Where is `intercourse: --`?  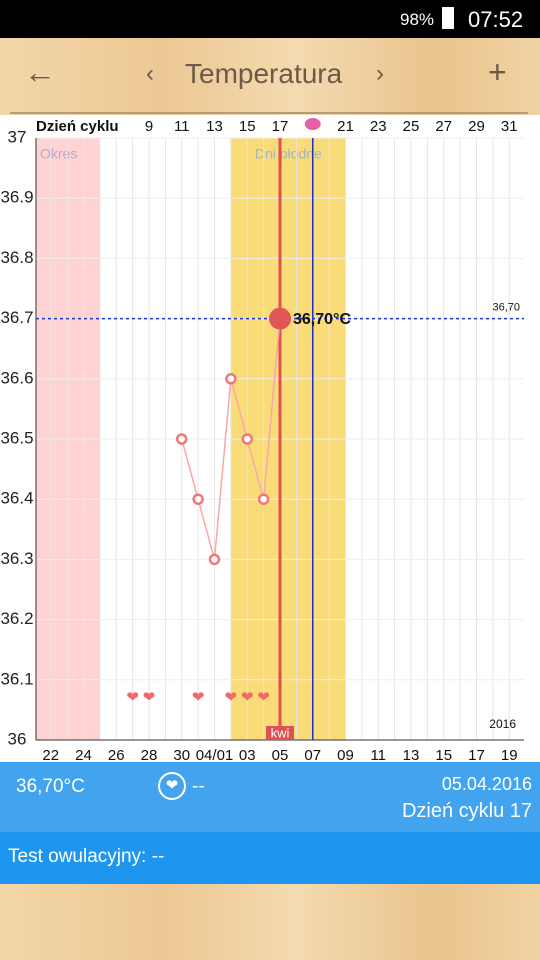
intercourse: -- is located at coordinates (198, 786).